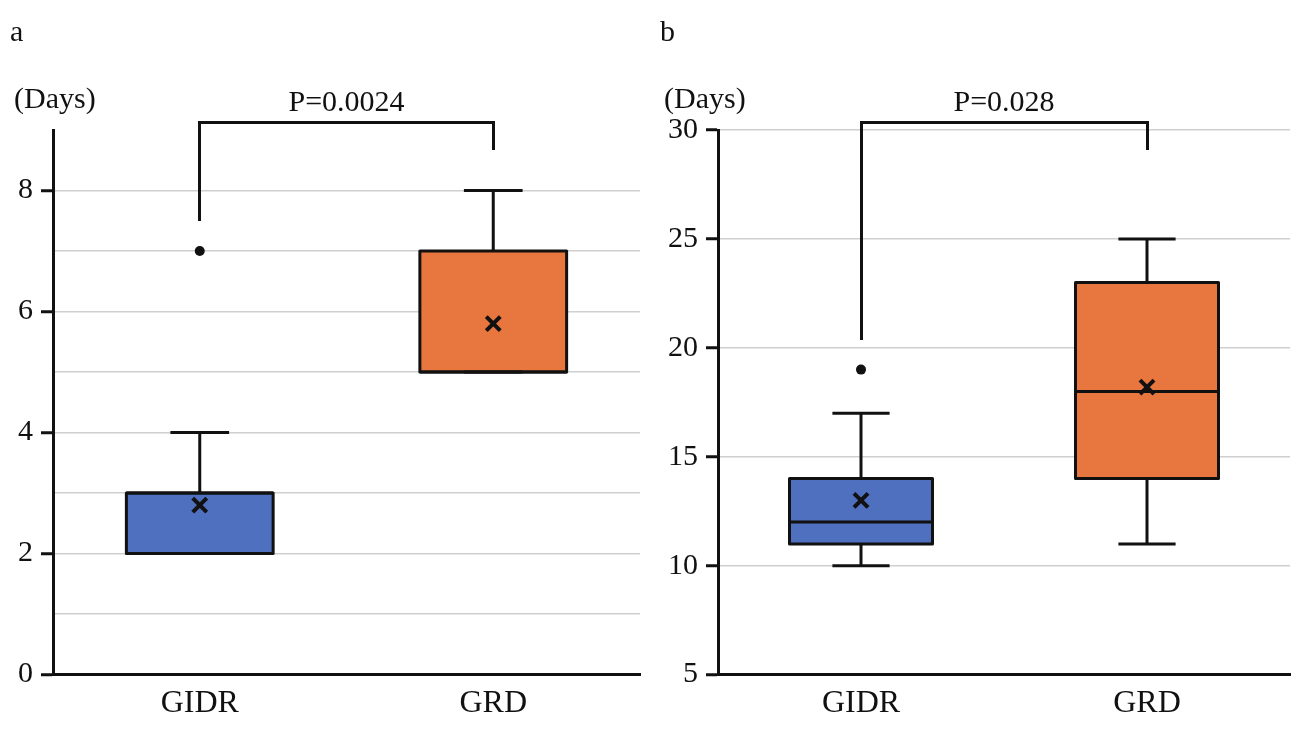  What do you see at coordinates (25, 551) in the screenshot?
I see `y-tick-label: 2` at bounding box center [25, 551].